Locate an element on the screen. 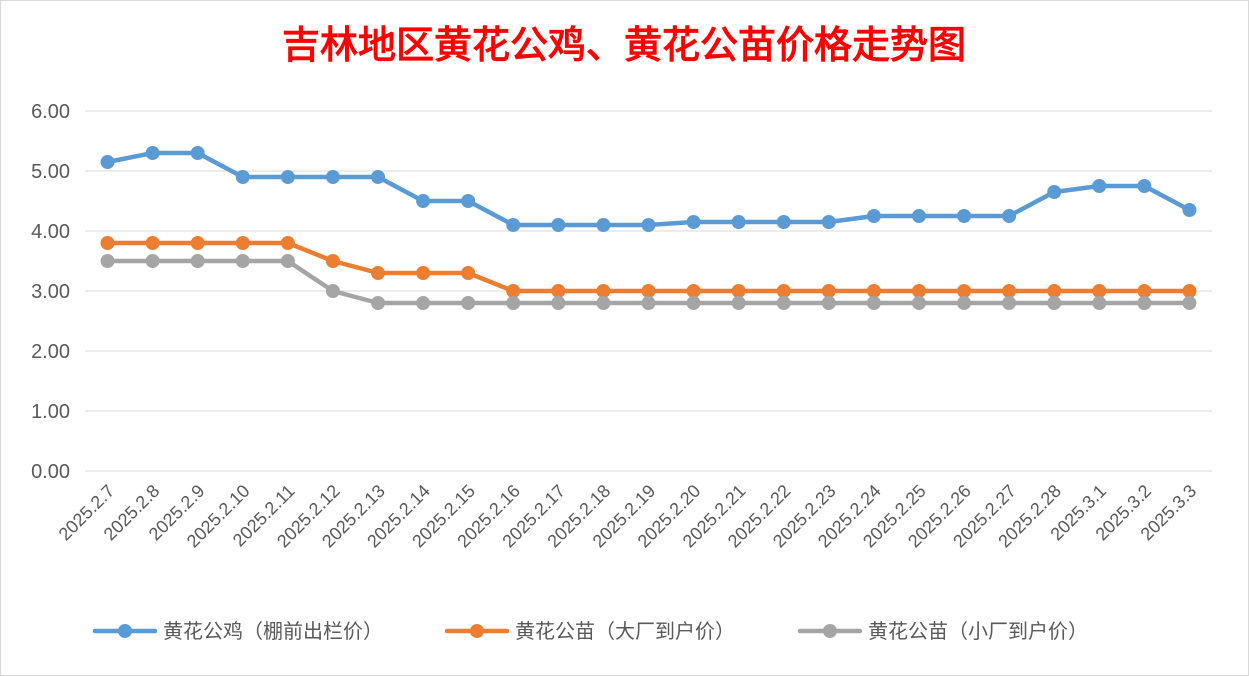 The image size is (1249, 676). y-tick-label: 3.00 is located at coordinates (50, 292).